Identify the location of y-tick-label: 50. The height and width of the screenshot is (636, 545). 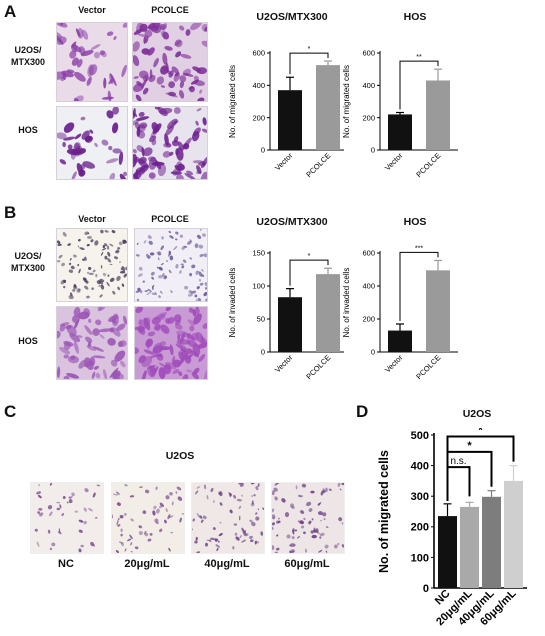
(261, 319).